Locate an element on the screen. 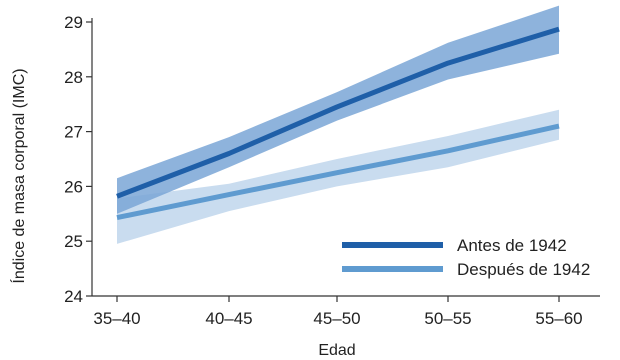  y-tick-label: 28 is located at coordinates (73, 77).